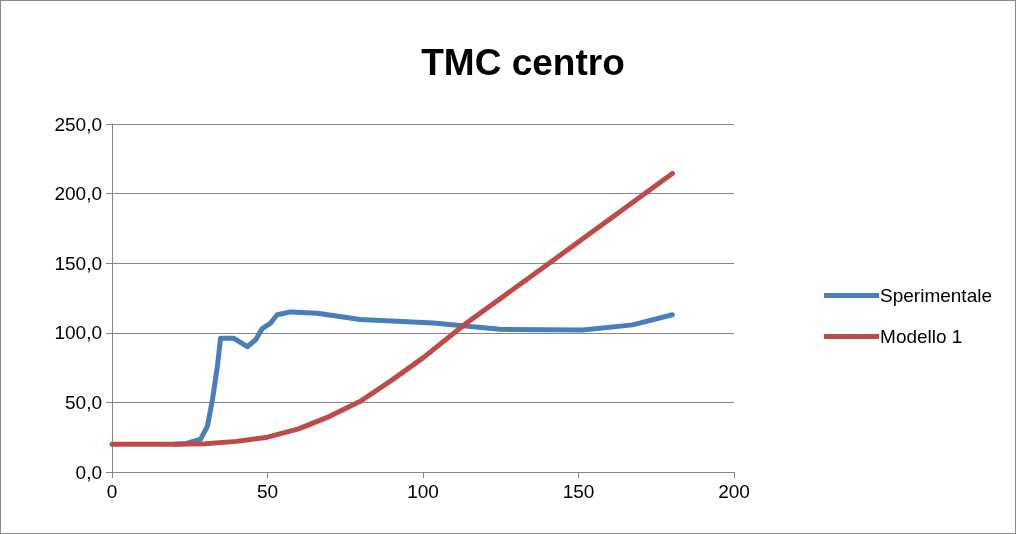 Image resolution: width=1016 pixels, height=534 pixels. I want to click on x-tick-label: 100, so click(423, 491).